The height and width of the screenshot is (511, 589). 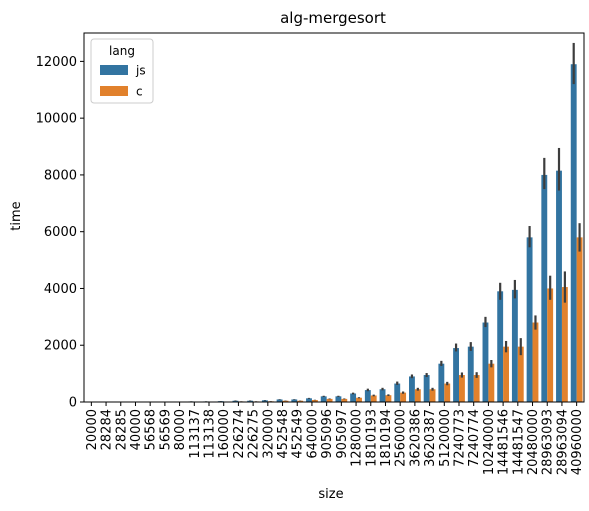 What do you see at coordinates (180, 429) in the screenshot?
I see `x-tick-label-80000: 80000` at bounding box center [180, 429].